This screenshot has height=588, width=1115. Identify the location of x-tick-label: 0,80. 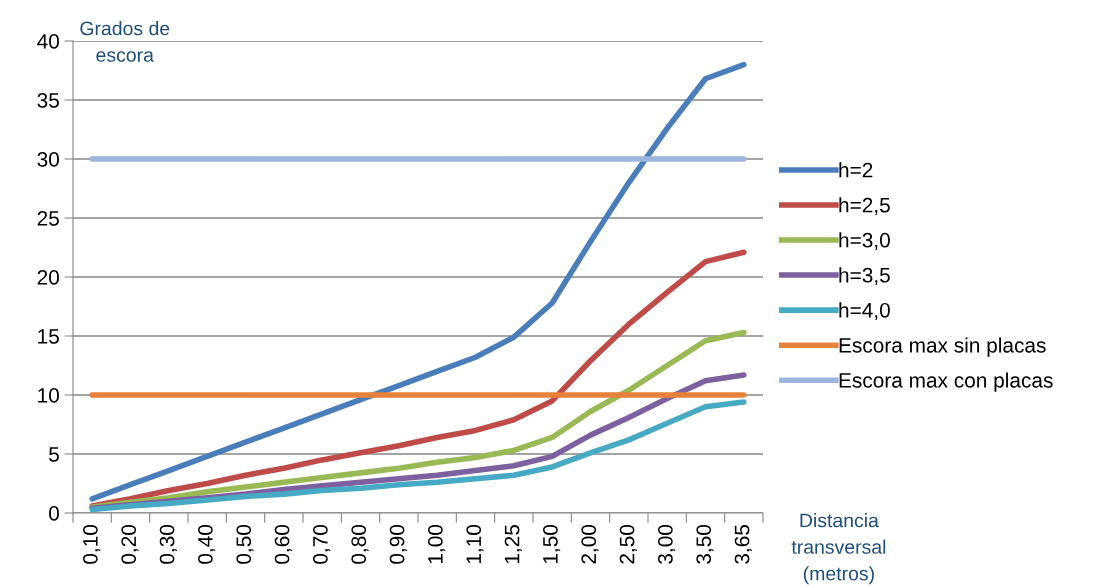
(360, 544).